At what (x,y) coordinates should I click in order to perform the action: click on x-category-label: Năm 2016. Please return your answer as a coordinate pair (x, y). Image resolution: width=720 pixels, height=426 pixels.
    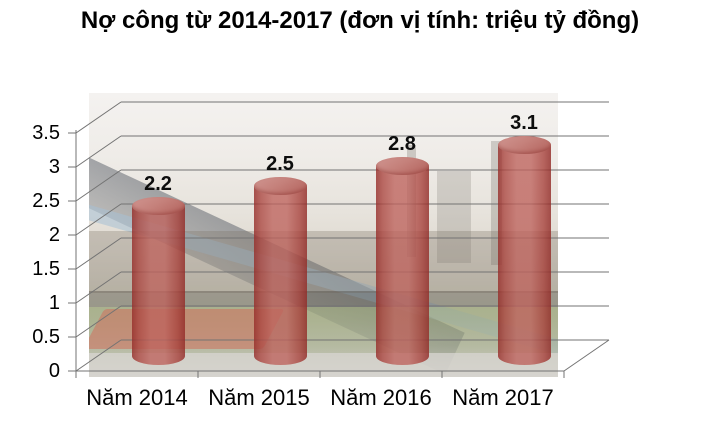
    Looking at the image, I should click on (381, 397).